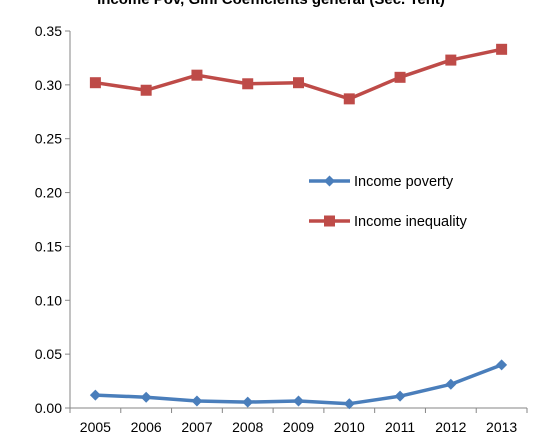 This screenshot has width=542, height=444. What do you see at coordinates (48, 139) in the screenshot?
I see `y-tick-label: 0.25` at bounding box center [48, 139].